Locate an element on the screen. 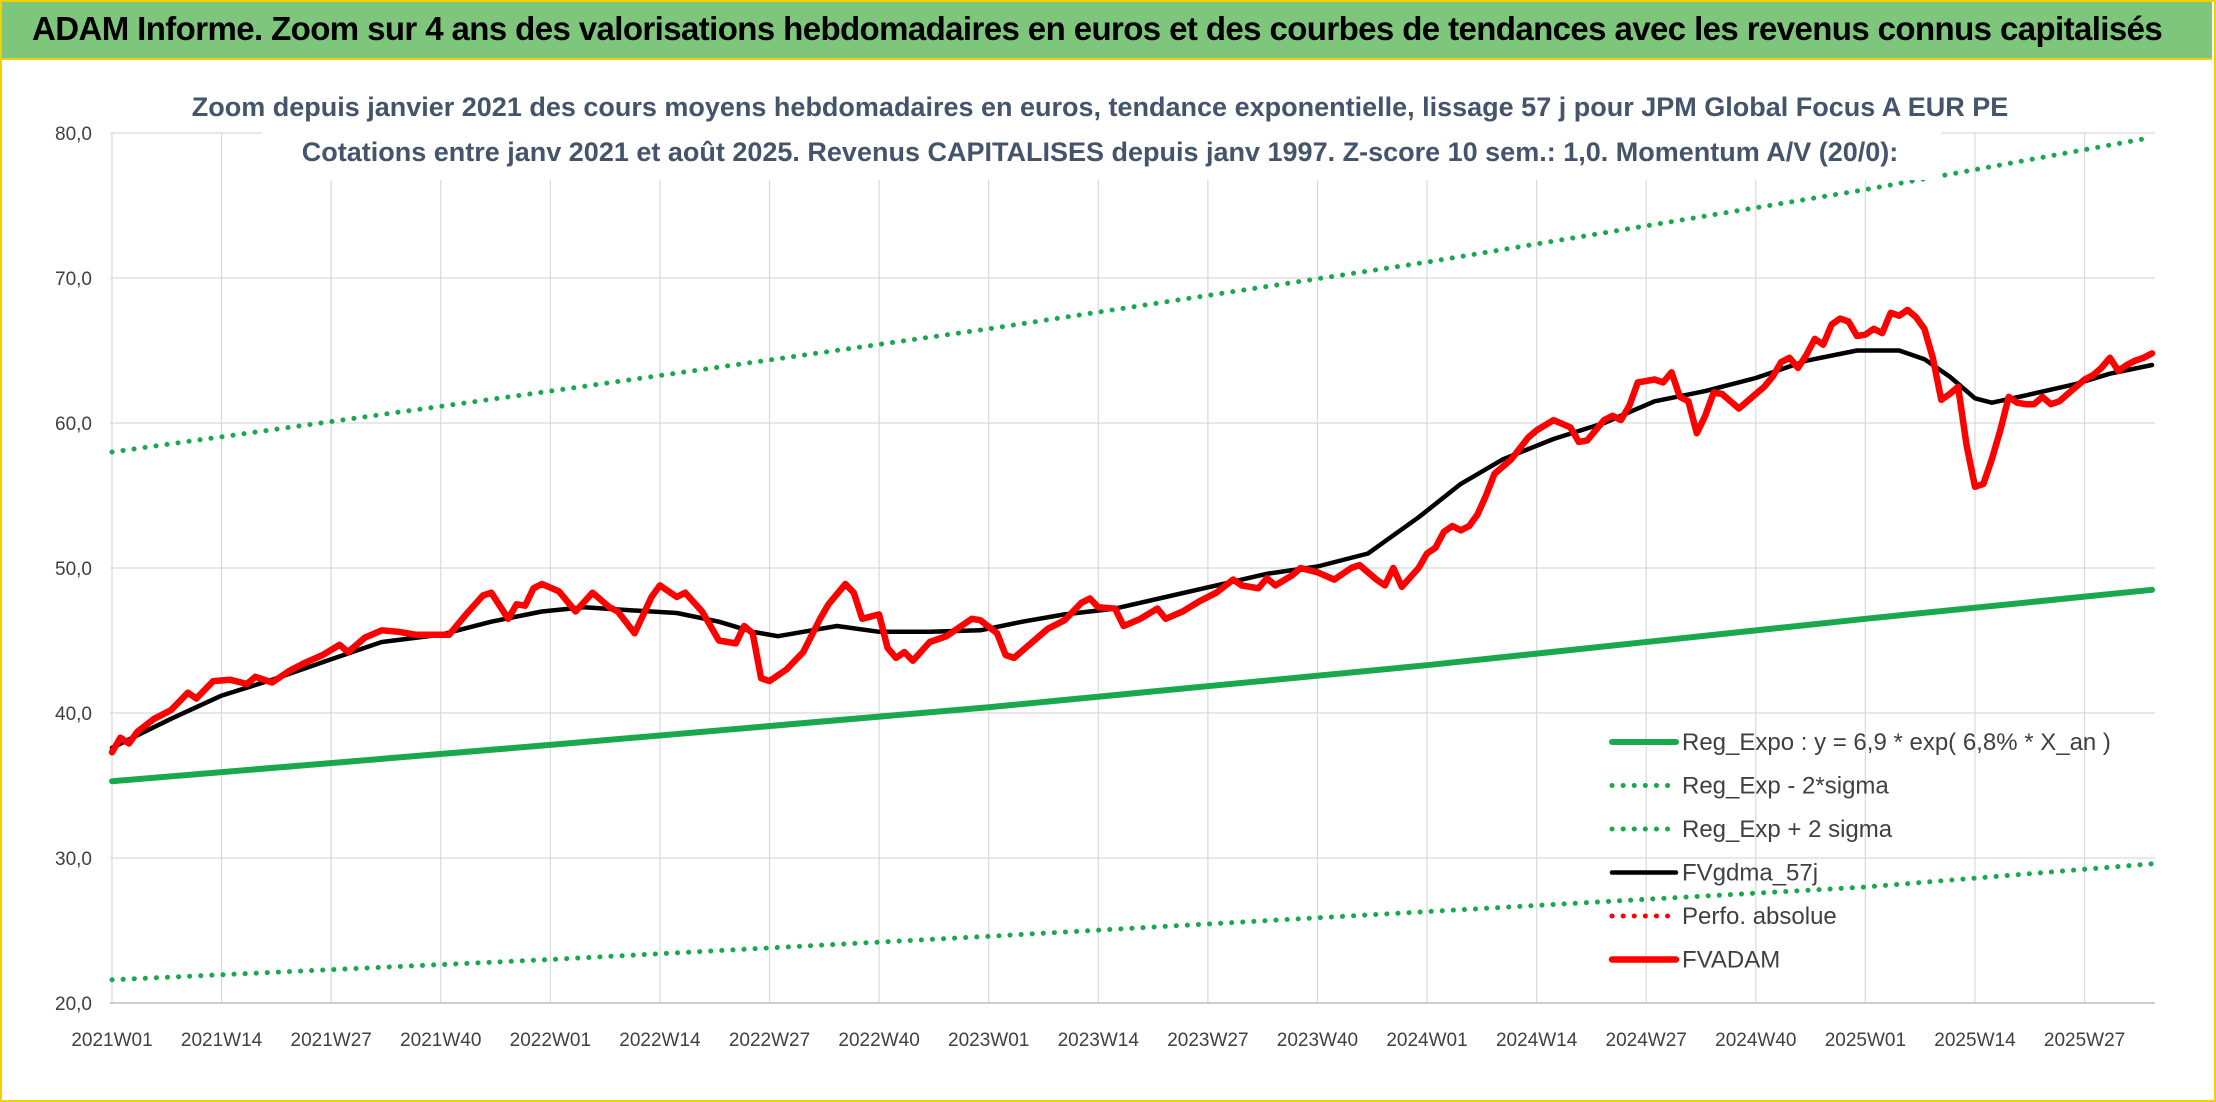 This screenshot has height=1102, width=2216. x-tick-label: 2025W27 is located at coordinates (2084, 1040).